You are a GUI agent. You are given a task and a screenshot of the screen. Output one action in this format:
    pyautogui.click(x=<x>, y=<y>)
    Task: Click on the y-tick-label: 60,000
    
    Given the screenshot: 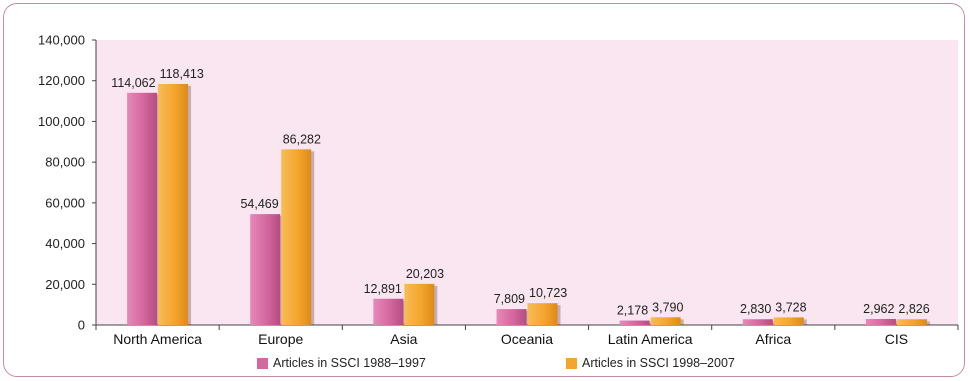 What is the action you would take?
    pyautogui.click(x=65, y=202)
    